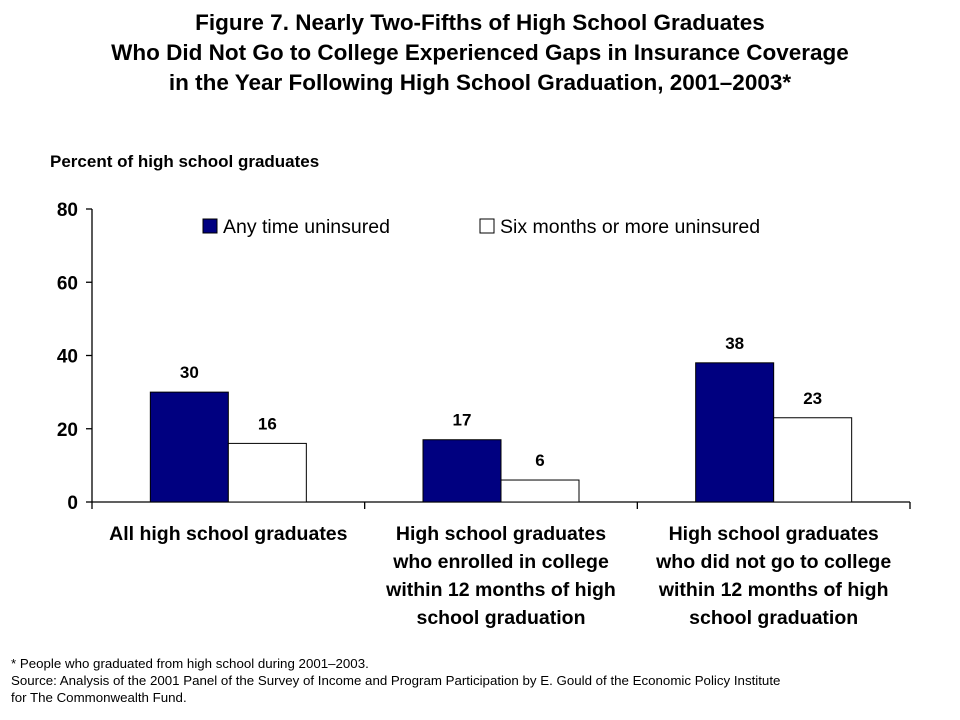 The width and height of the screenshot is (960, 720). Describe the element at coordinates (773, 562) in the screenshot. I see `x-category-label-line: who did not go to college` at that location.